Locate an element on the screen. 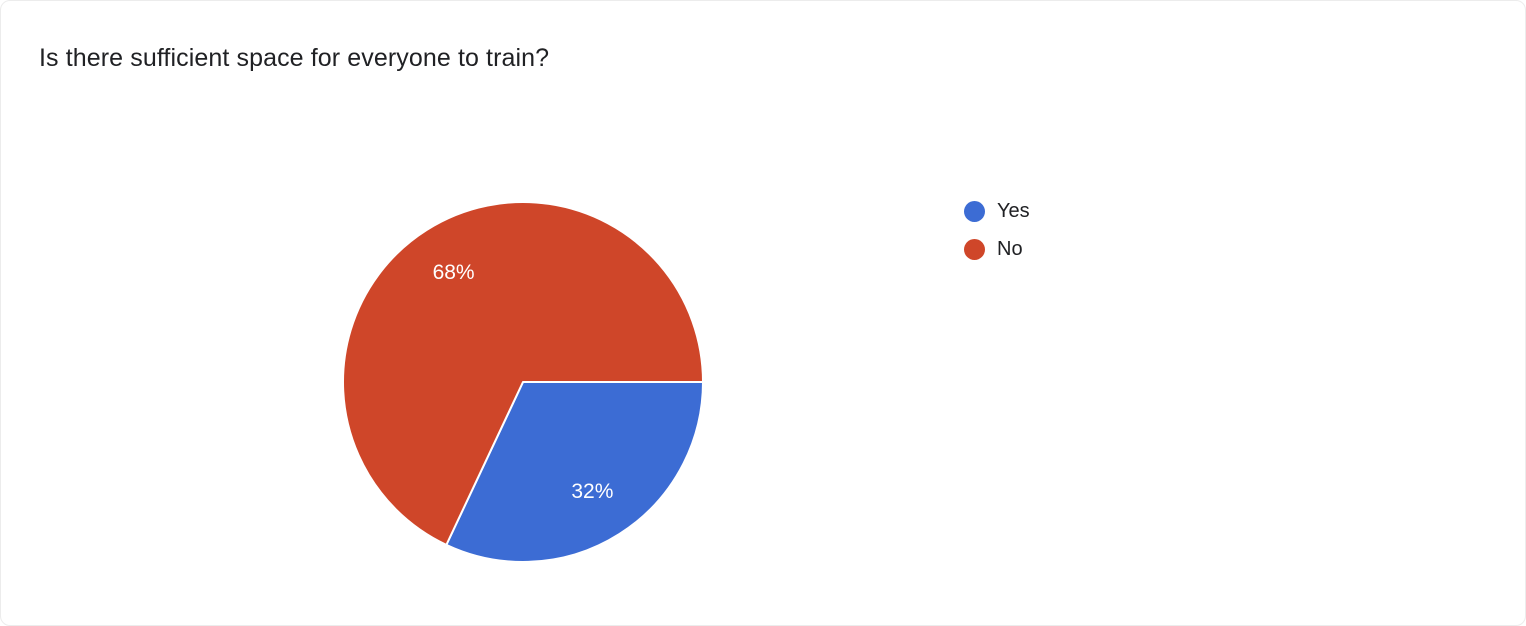 The width and height of the screenshot is (1526, 626). legend-item-no: No is located at coordinates (997, 249).